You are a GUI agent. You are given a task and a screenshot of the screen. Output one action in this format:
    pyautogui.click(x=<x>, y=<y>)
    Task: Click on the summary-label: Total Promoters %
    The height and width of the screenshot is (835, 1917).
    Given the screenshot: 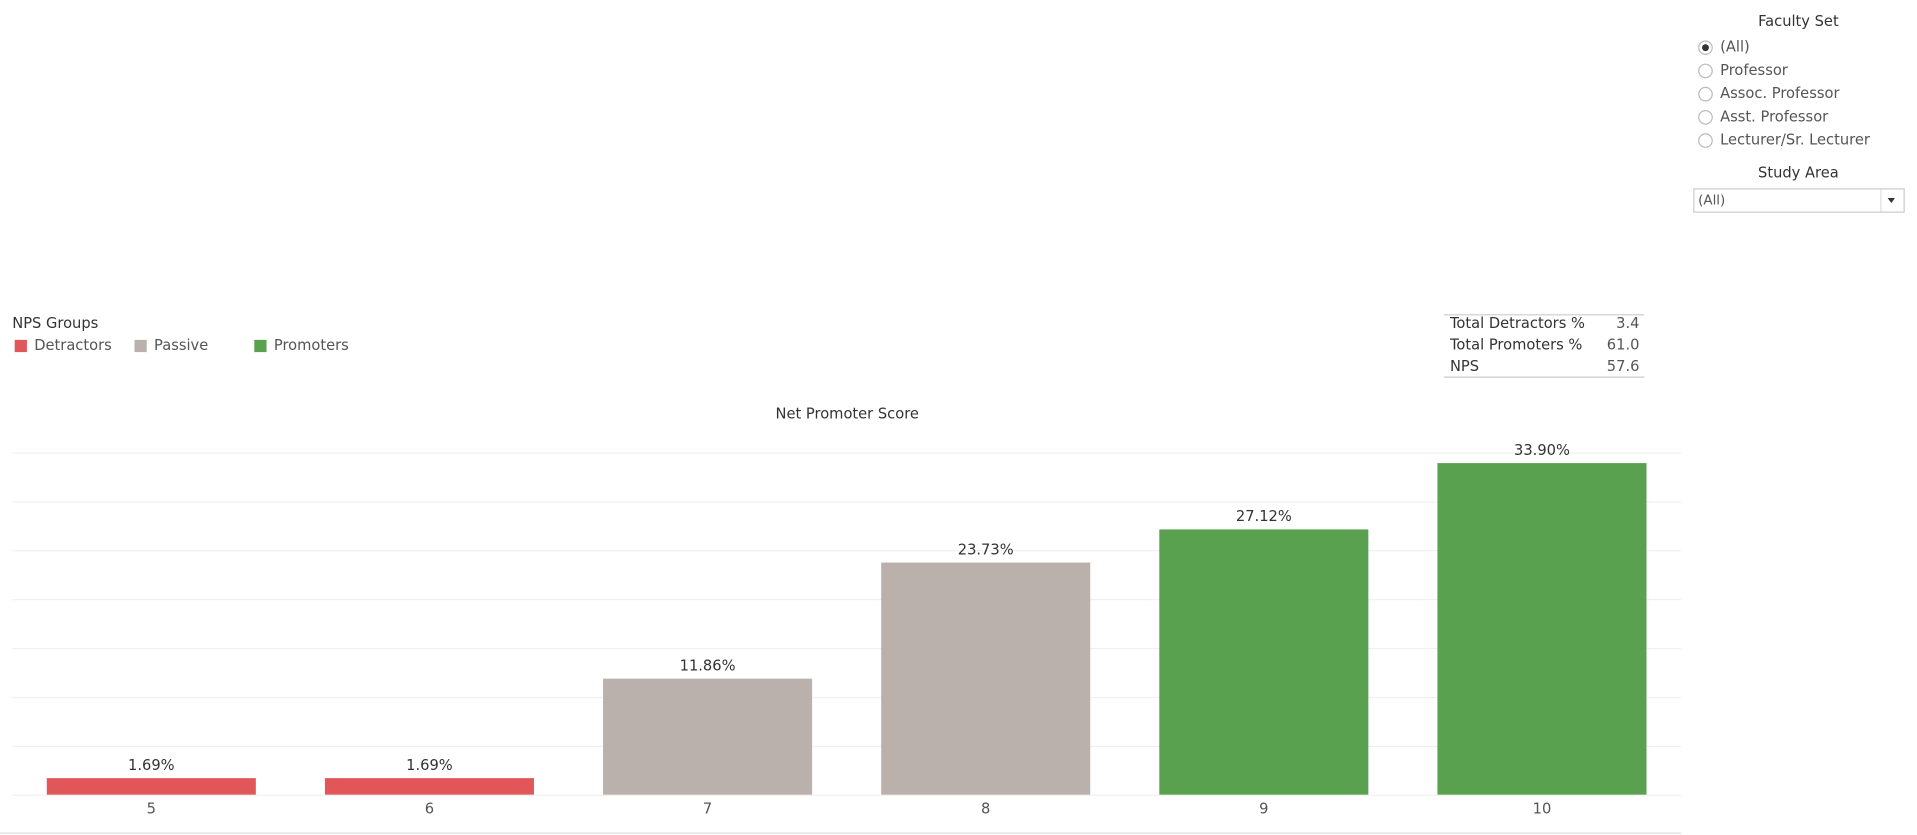 What is the action you would take?
    pyautogui.click(x=1515, y=344)
    